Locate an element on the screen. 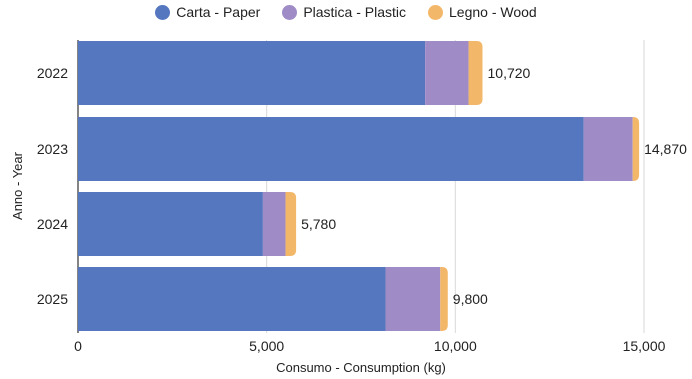 The height and width of the screenshot is (379, 692). bar-segment-plastic-2024 is located at coordinates (274, 224).